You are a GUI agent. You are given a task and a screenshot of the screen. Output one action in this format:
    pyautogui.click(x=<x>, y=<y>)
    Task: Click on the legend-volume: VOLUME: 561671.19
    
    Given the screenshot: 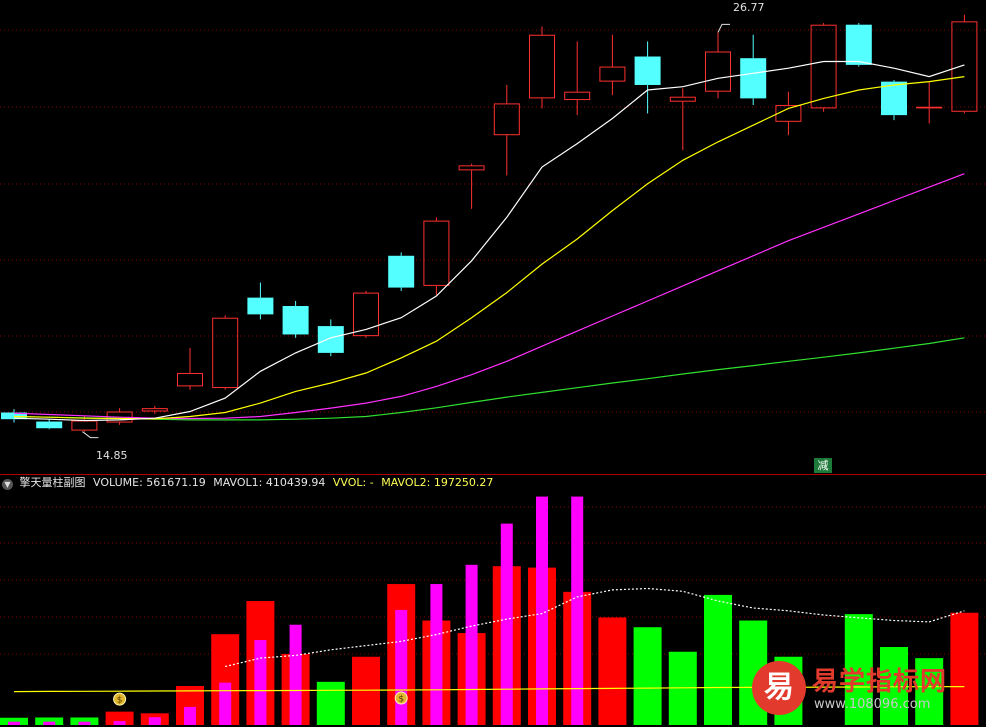 What is the action you would take?
    pyautogui.click(x=149, y=482)
    